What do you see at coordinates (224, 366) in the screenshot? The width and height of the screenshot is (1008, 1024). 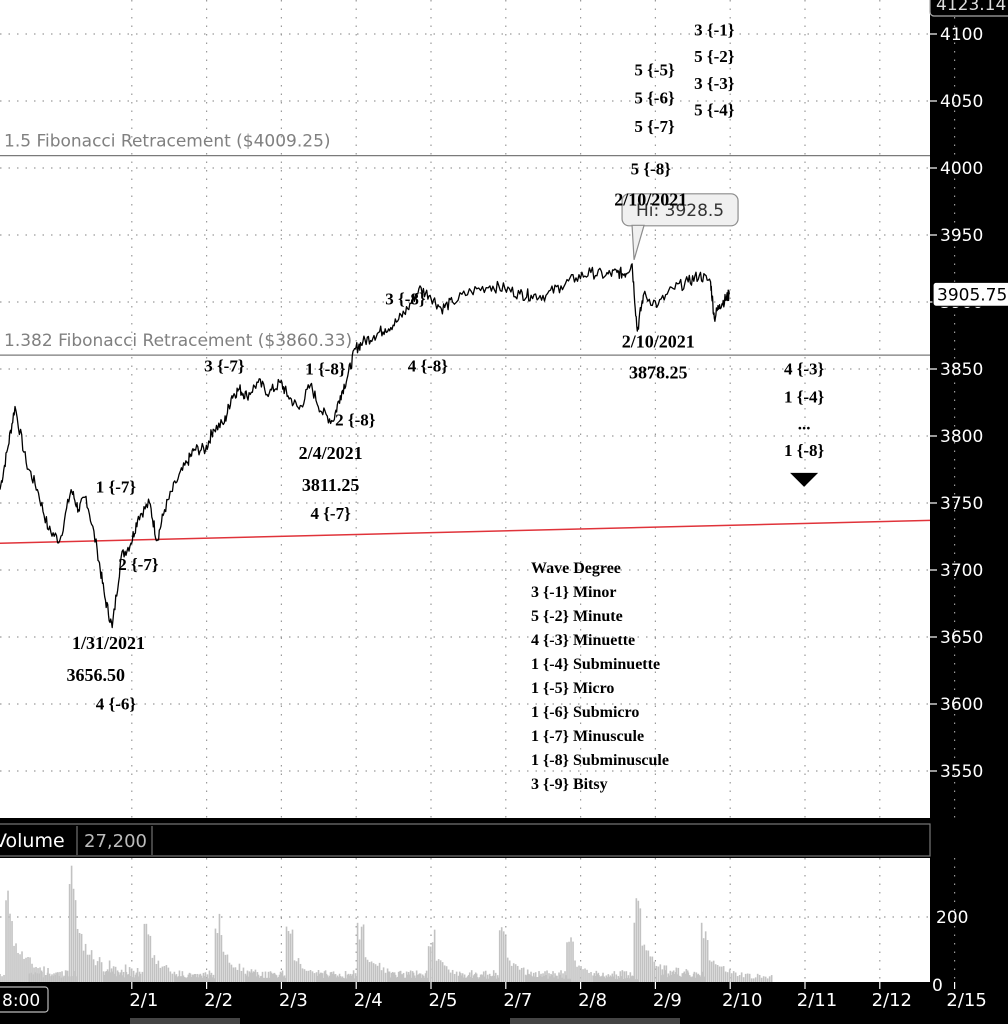 I see `wave-label: 3 {-7}` at bounding box center [224, 366].